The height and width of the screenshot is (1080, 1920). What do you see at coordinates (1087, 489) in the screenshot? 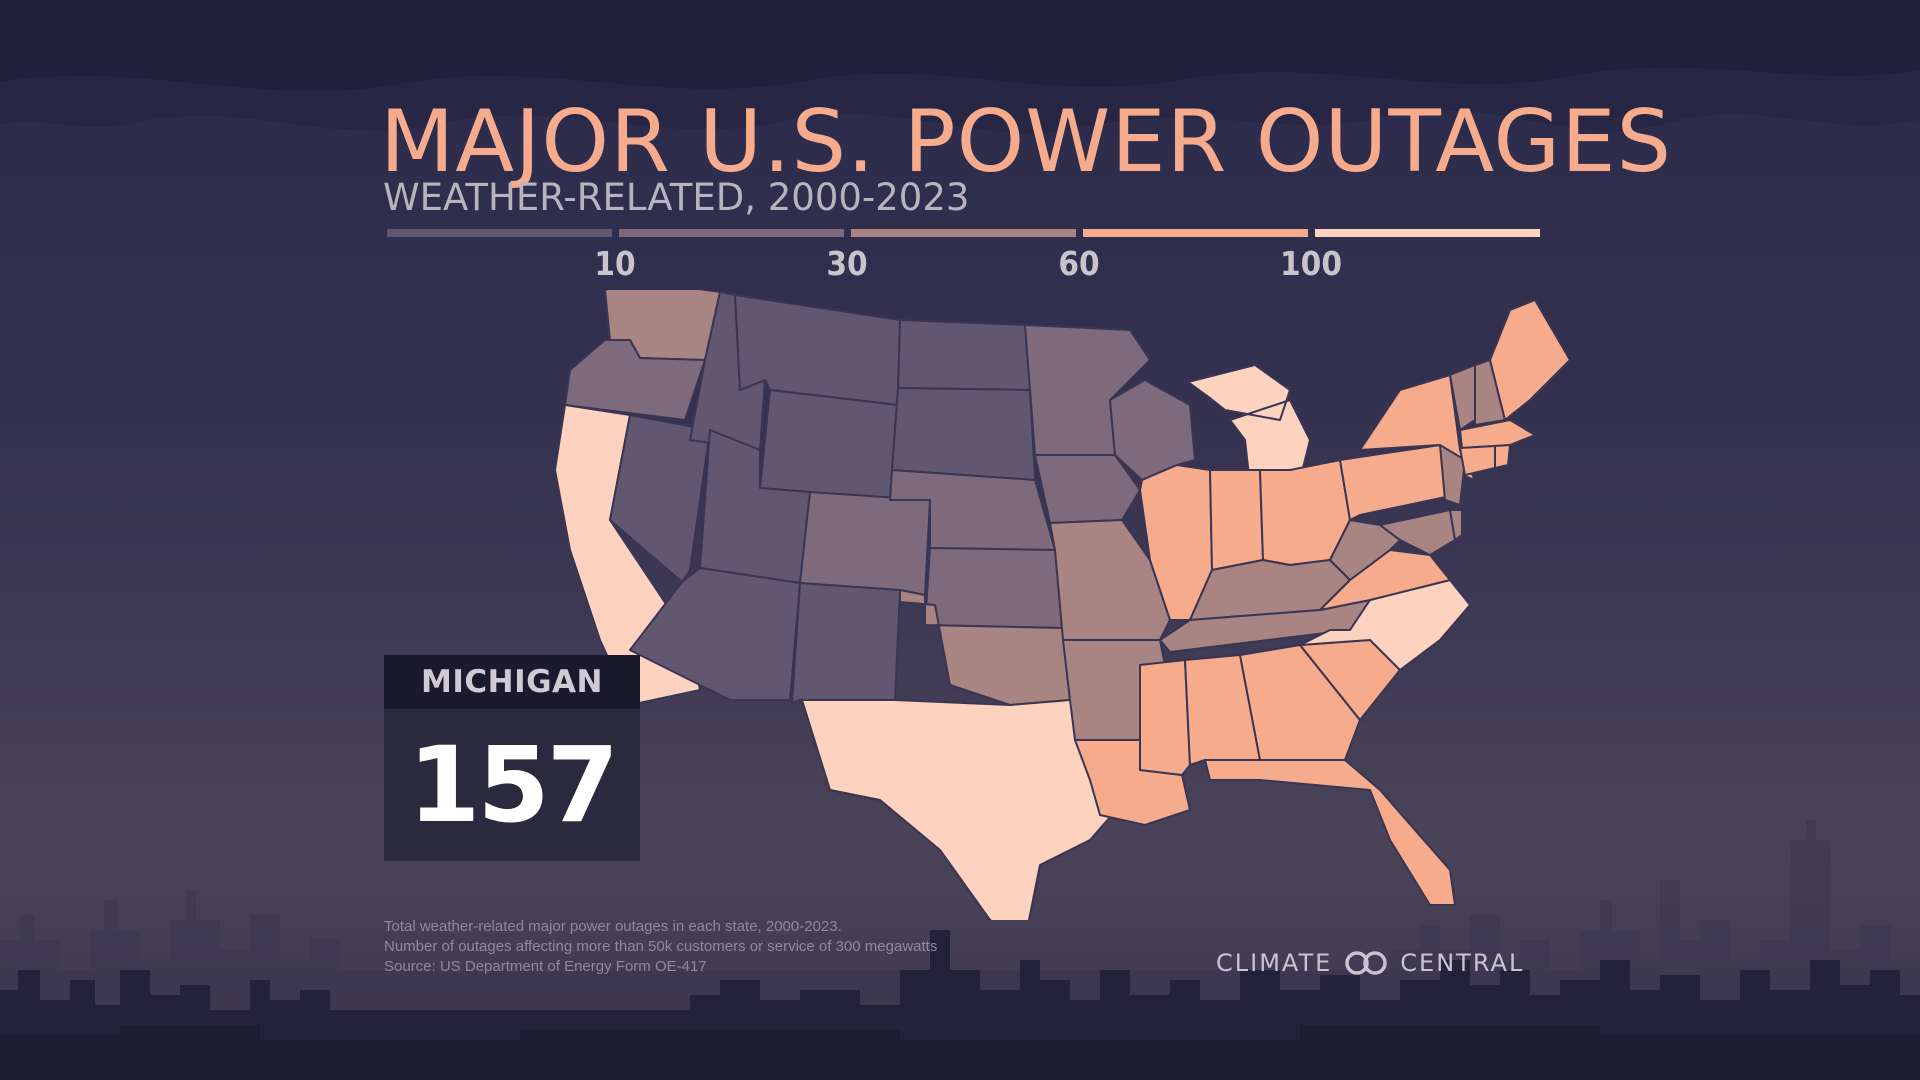
I see `state-ia` at bounding box center [1087, 489].